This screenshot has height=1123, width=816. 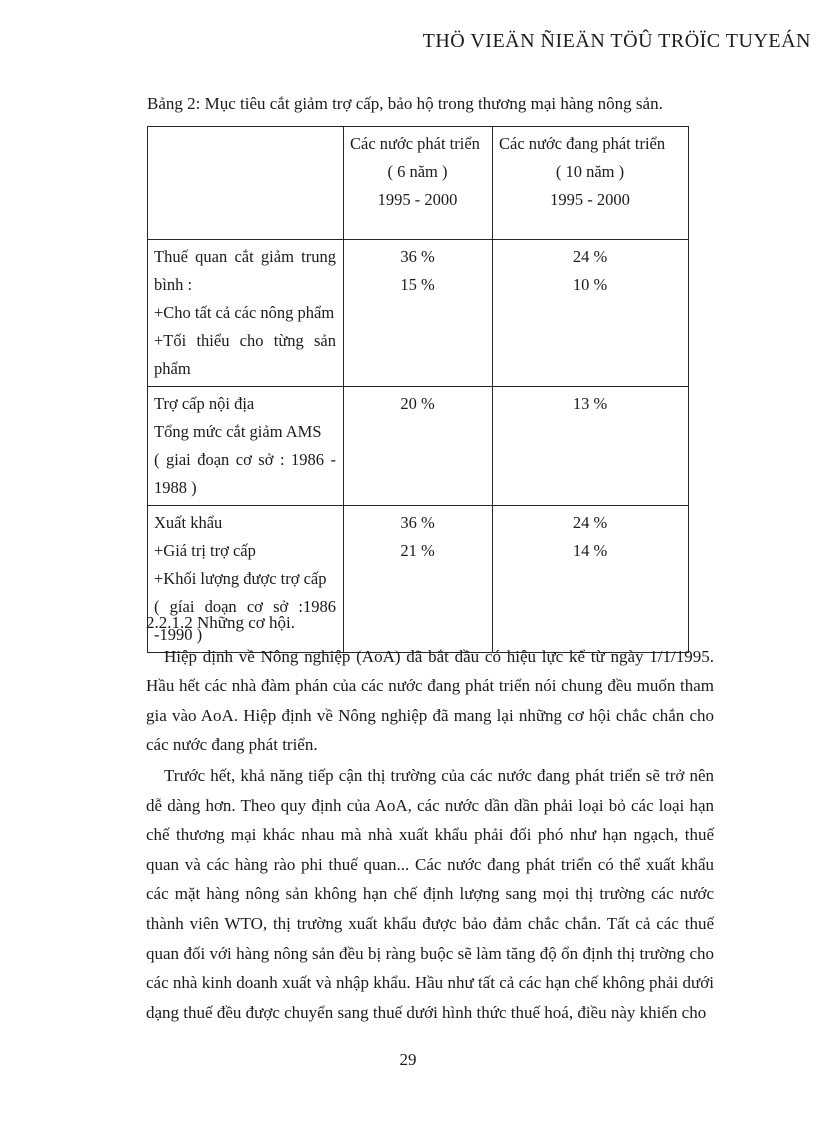 What do you see at coordinates (245, 183) in the screenshot?
I see `header-cell-empty` at bounding box center [245, 183].